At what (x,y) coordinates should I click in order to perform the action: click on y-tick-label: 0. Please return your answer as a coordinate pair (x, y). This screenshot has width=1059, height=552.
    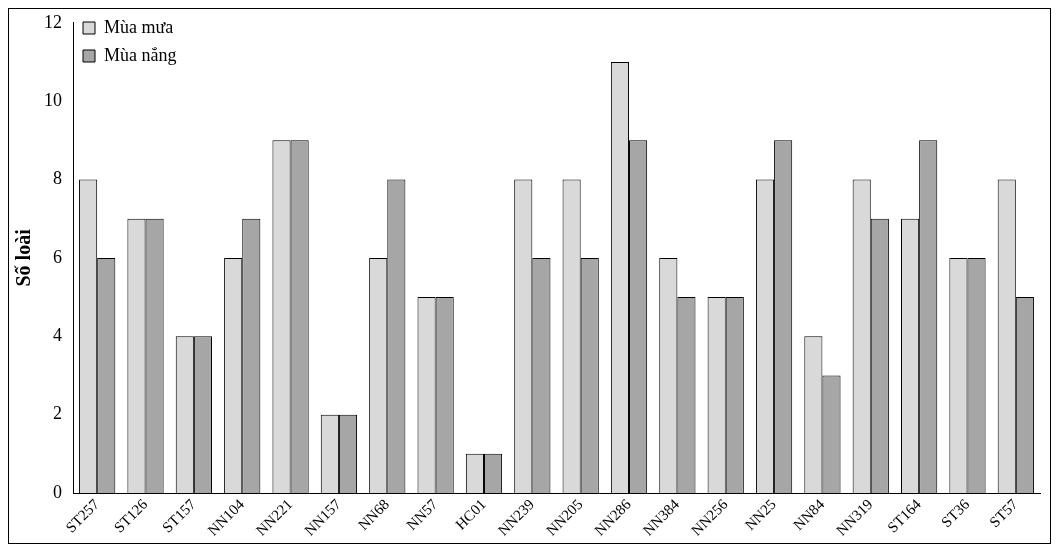
    Looking at the image, I should click on (57, 491).